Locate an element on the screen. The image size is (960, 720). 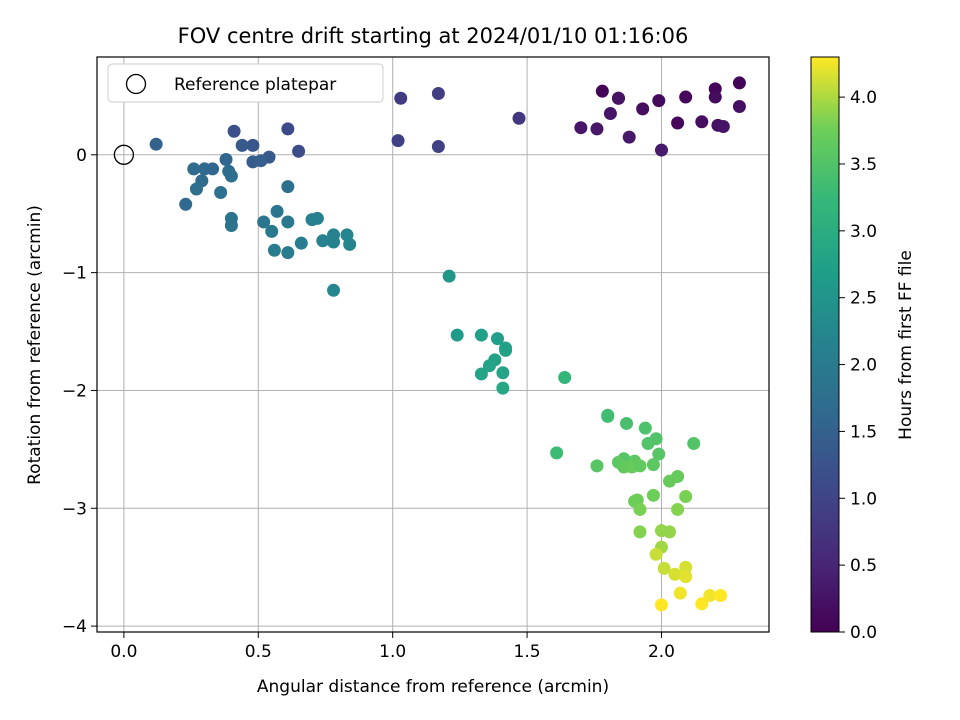
legend-entry-reference-platepar: Reference platepar is located at coordinates (255, 85).